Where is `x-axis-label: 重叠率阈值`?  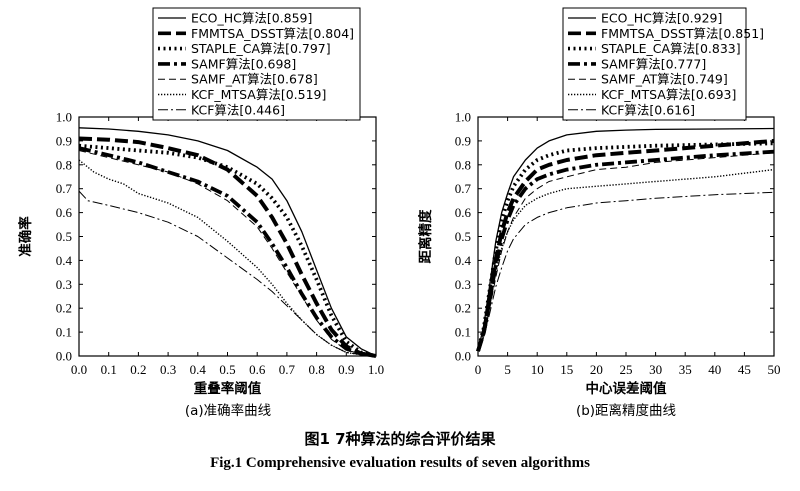
x-axis-label: 重叠率阈值 is located at coordinates (228, 388).